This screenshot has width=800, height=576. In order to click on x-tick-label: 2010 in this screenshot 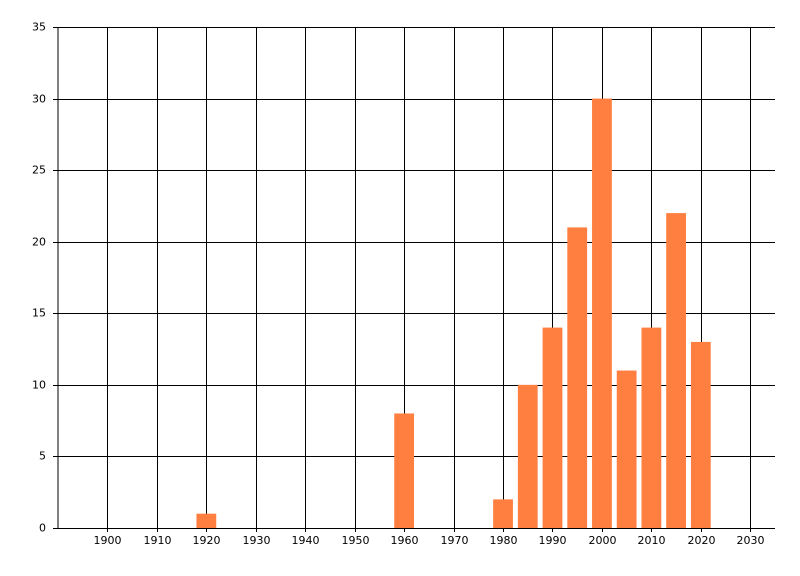, I will do `click(652, 540)`.